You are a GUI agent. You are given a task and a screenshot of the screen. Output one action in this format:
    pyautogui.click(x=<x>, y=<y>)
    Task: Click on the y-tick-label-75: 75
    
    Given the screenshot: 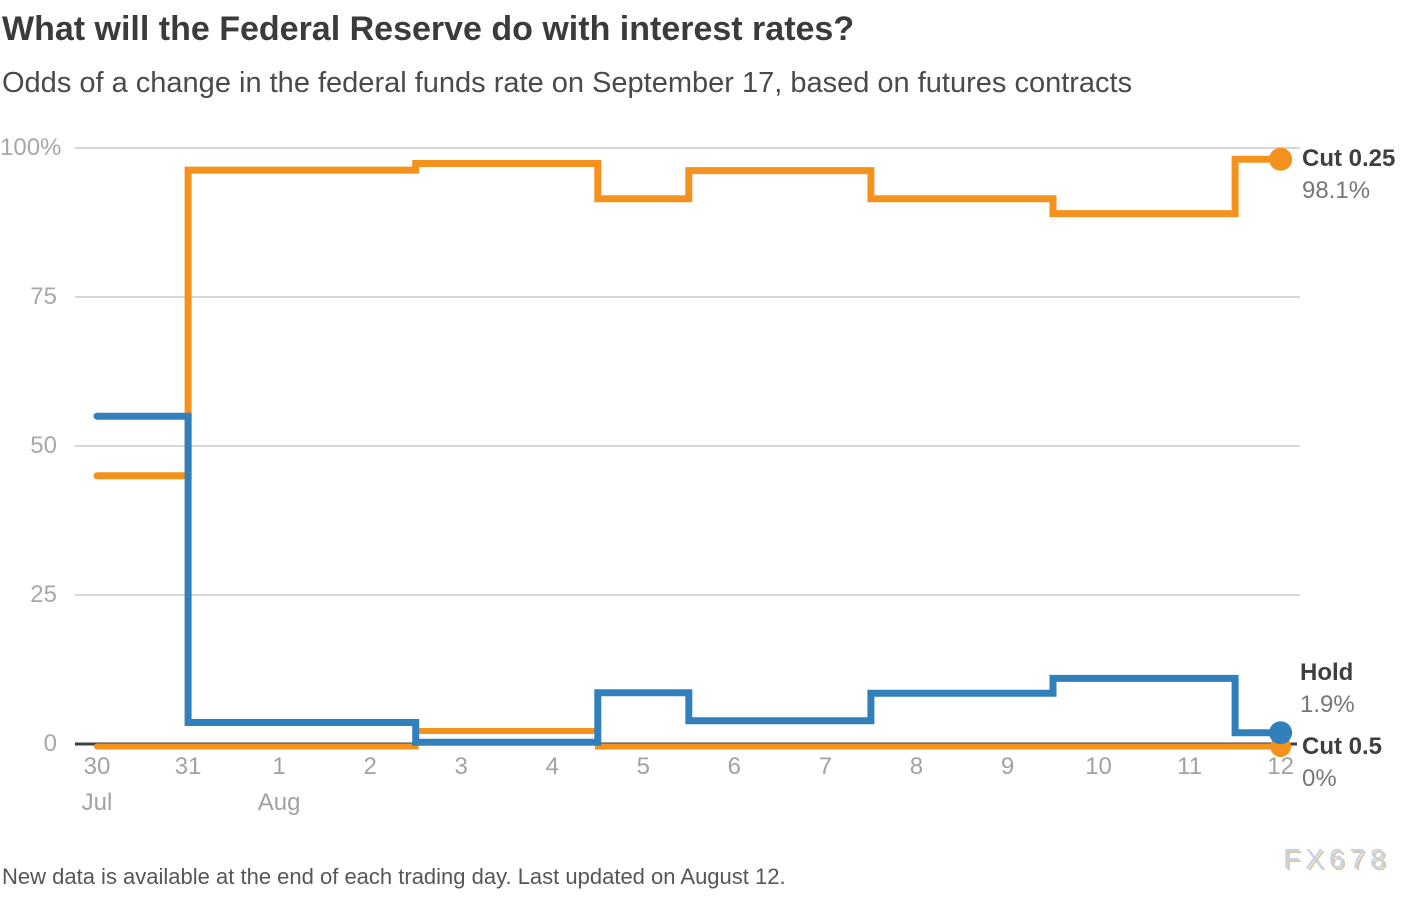 What is the action you would take?
    pyautogui.click(x=43, y=296)
    